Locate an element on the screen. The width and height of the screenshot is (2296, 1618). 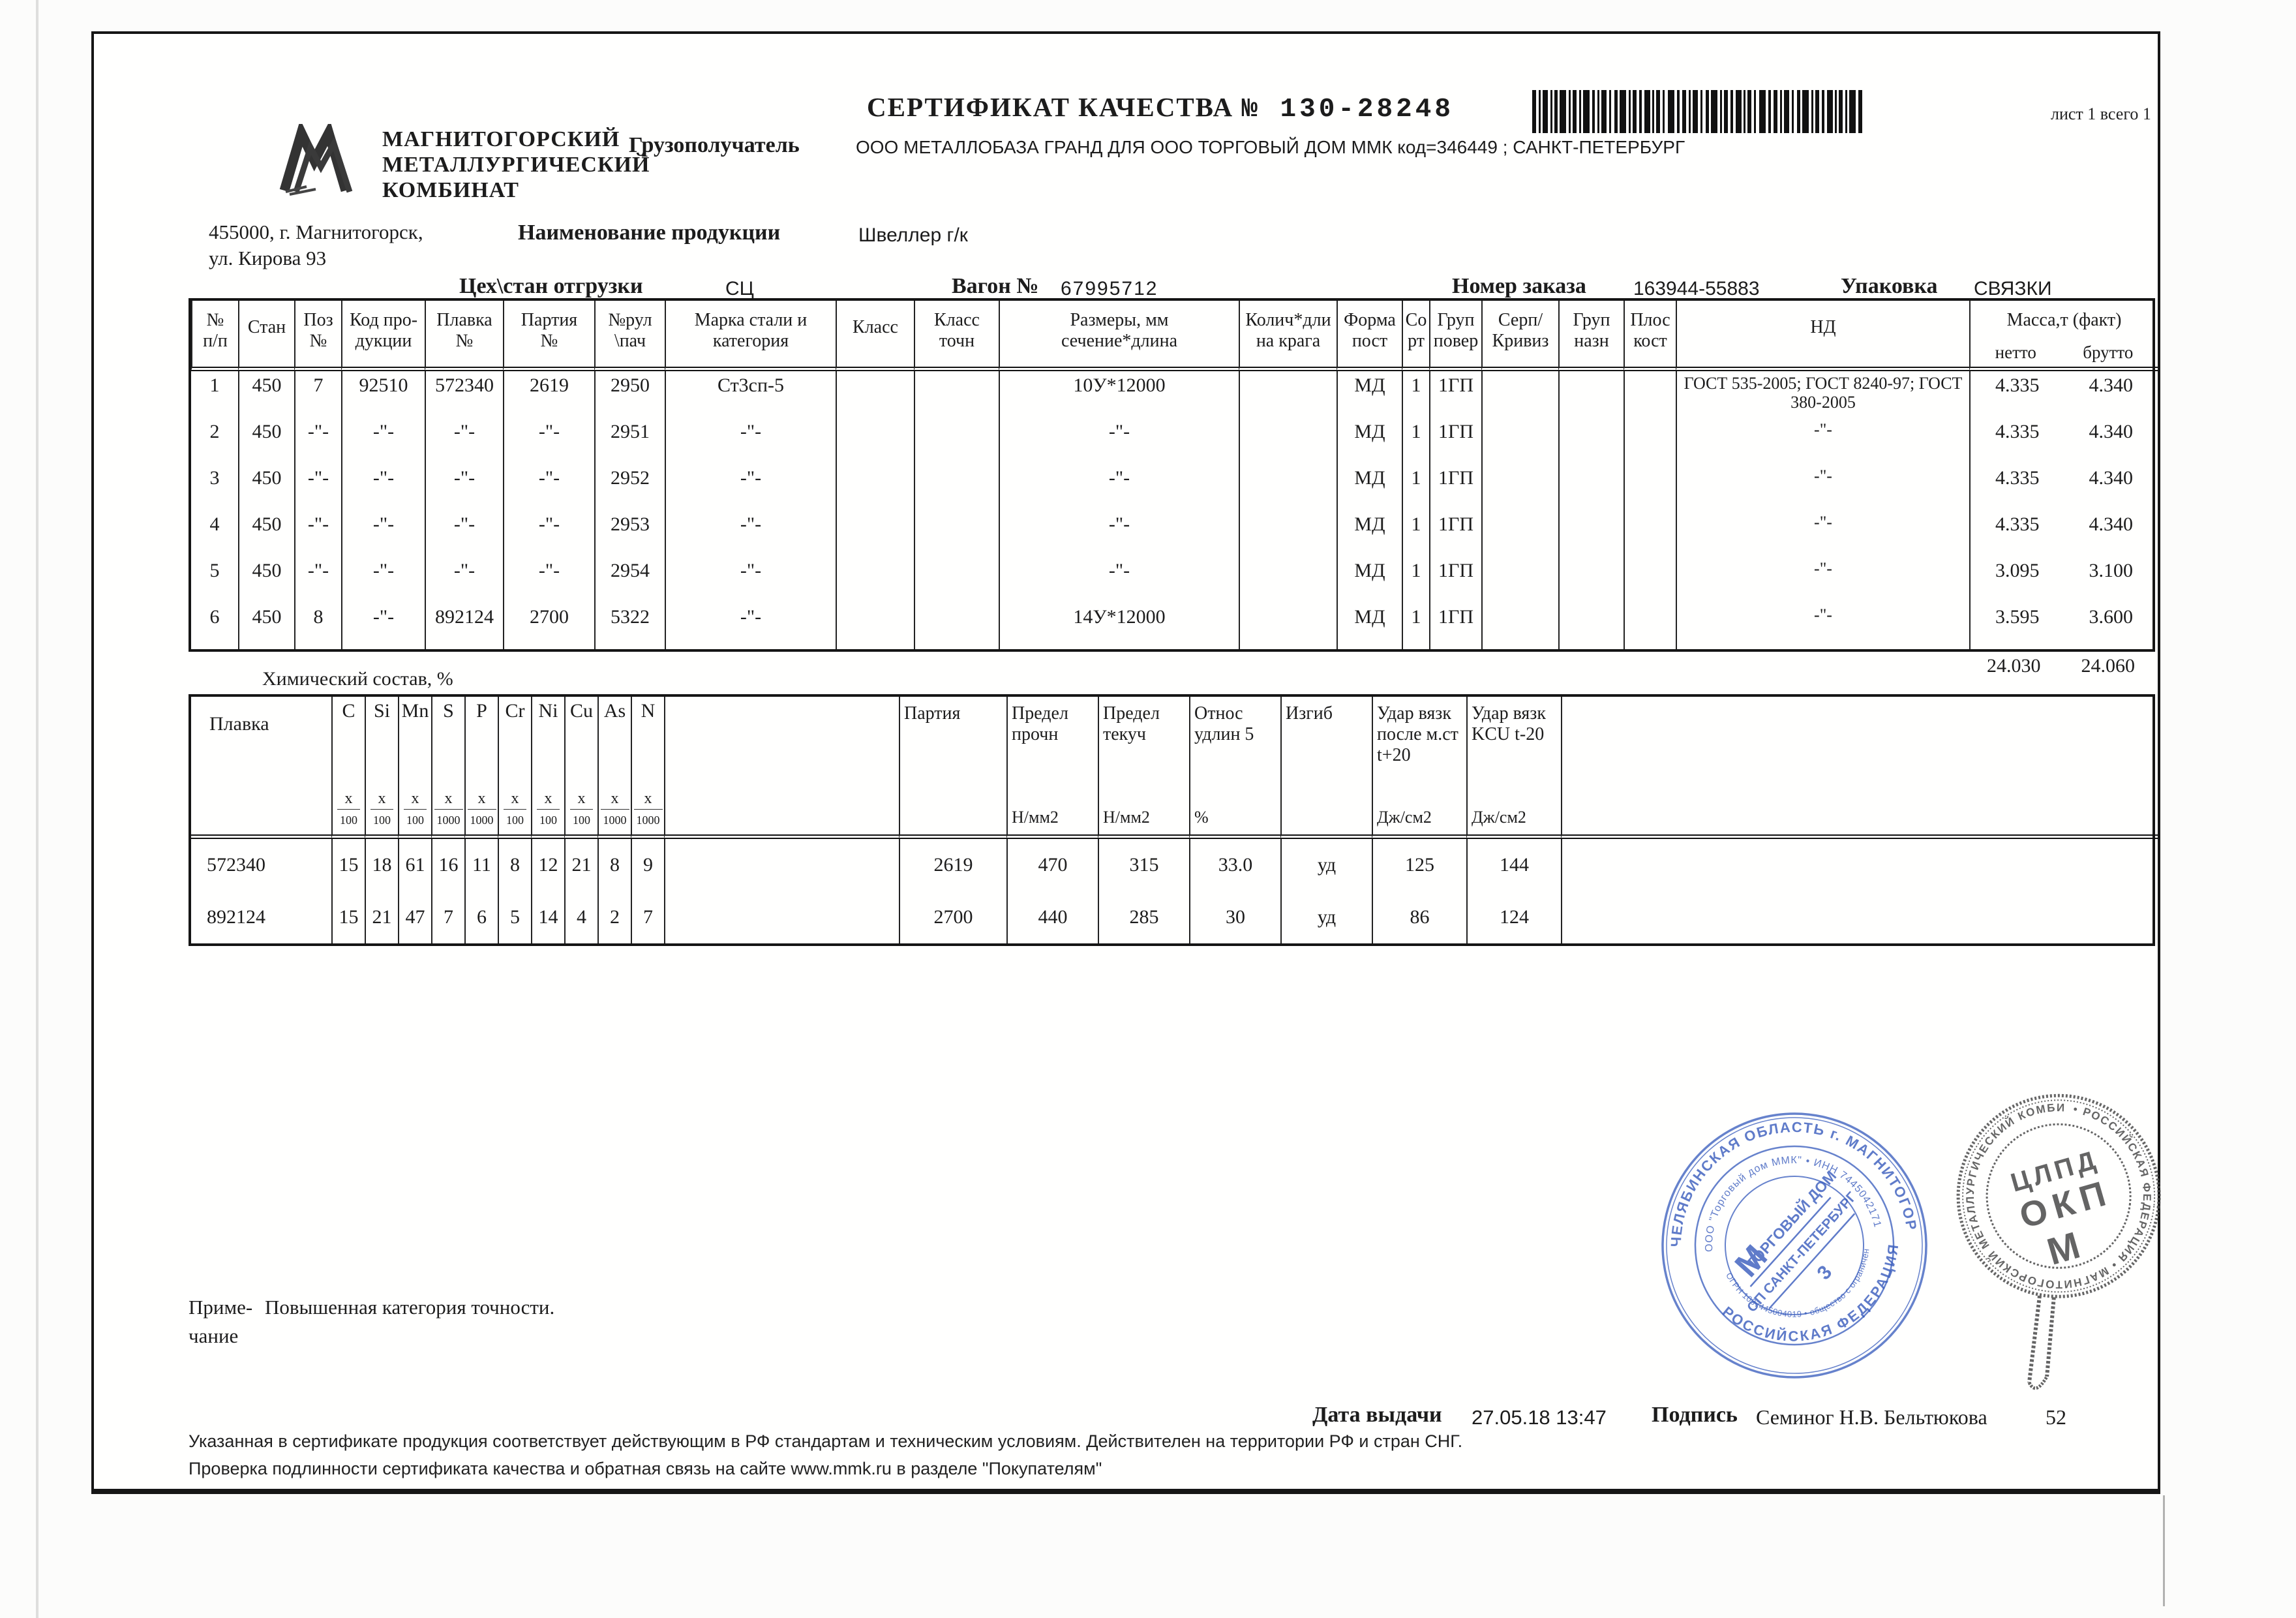
element-column-header: Ni х 100 is located at coordinates (547, 768).